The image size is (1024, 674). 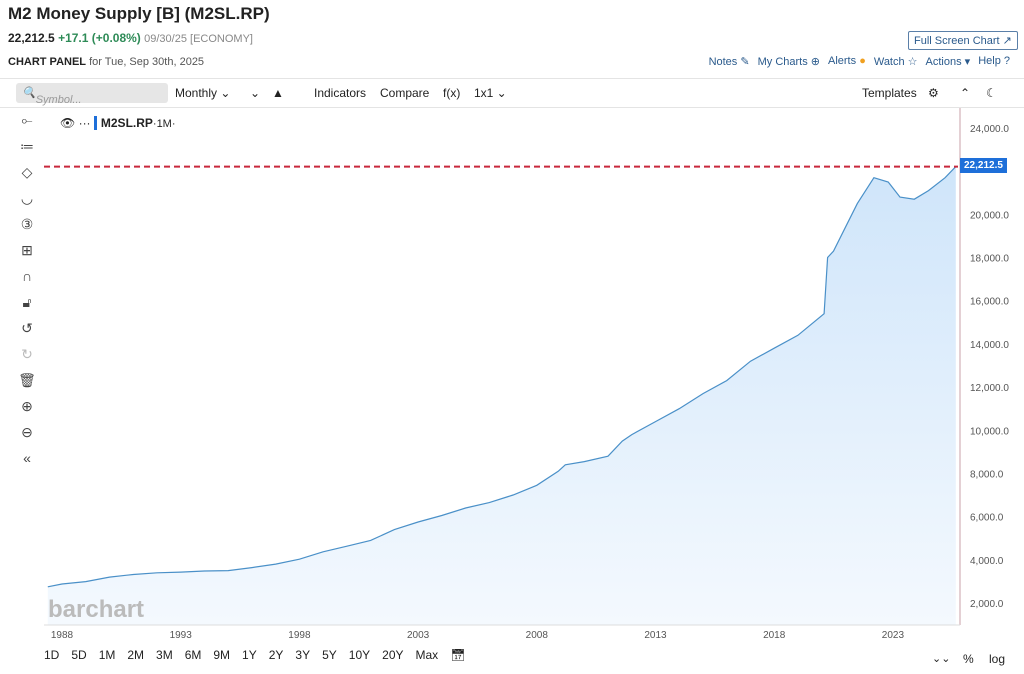 I want to click on fx-button: f(x), so click(x=452, y=93).